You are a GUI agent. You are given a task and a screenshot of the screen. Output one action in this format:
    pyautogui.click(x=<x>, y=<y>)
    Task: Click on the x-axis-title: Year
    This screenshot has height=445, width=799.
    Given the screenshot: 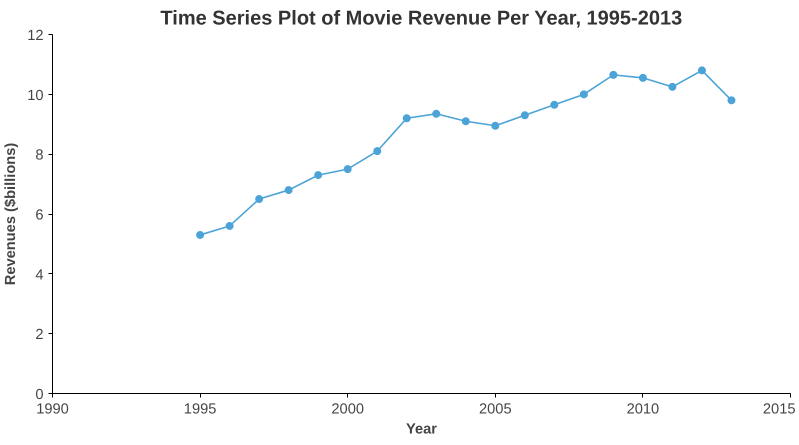 What is the action you would take?
    pyautogui.click(x=422, y=430)
    